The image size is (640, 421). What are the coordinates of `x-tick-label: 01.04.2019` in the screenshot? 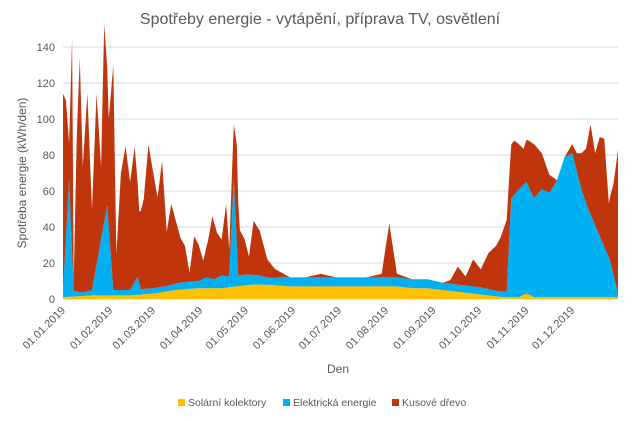 It's located at (181, 328).